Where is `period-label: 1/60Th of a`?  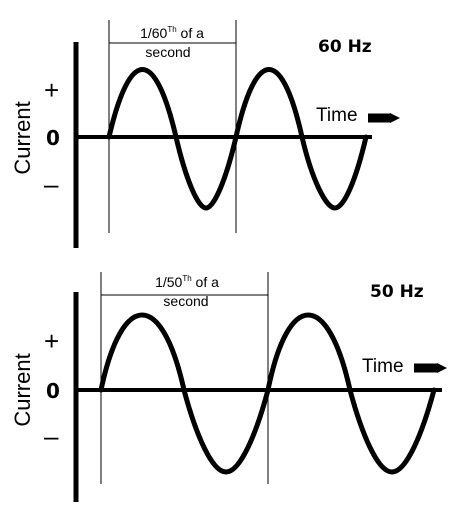 period-label: 1/60Th of a is located at coordinates (172, 33).